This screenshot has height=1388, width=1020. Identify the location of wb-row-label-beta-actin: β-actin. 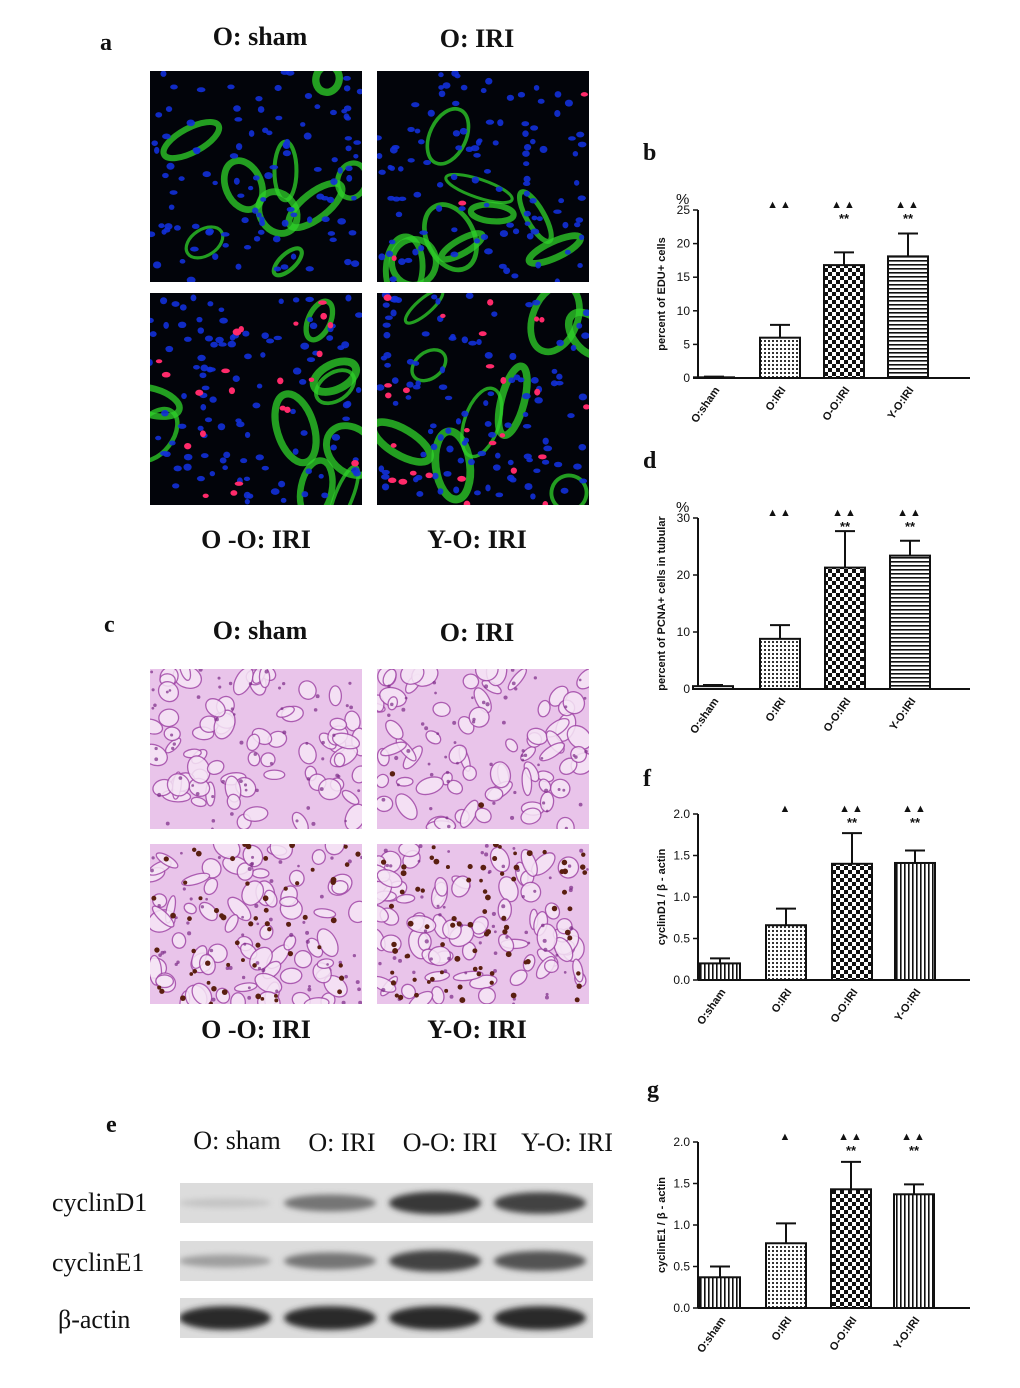
(94, 1319).